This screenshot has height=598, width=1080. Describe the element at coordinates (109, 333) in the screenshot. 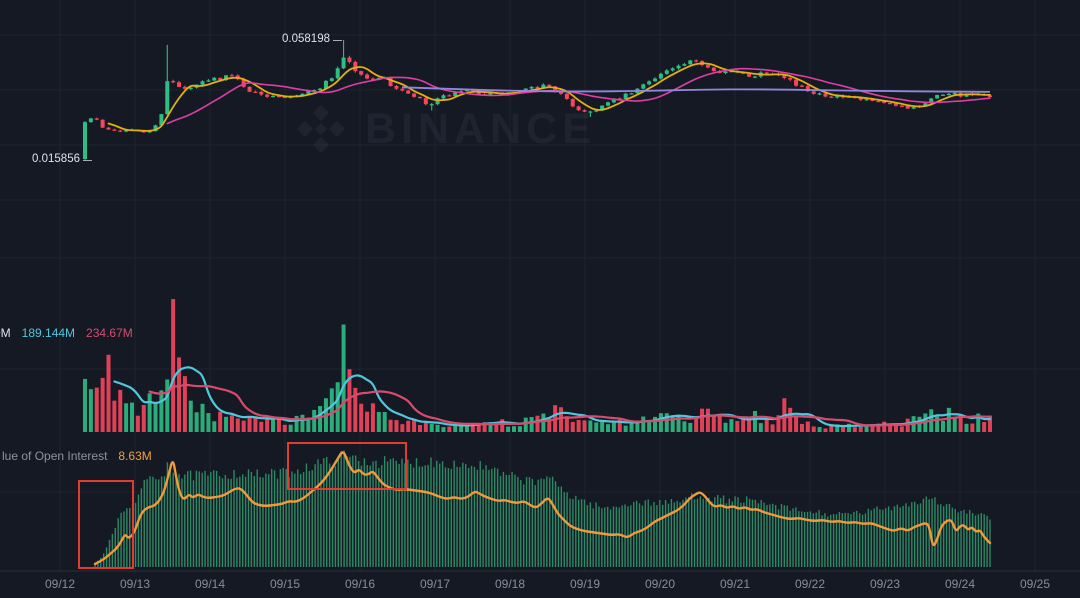

I see `volume-ma-slow-value: 234.67M` at that location.